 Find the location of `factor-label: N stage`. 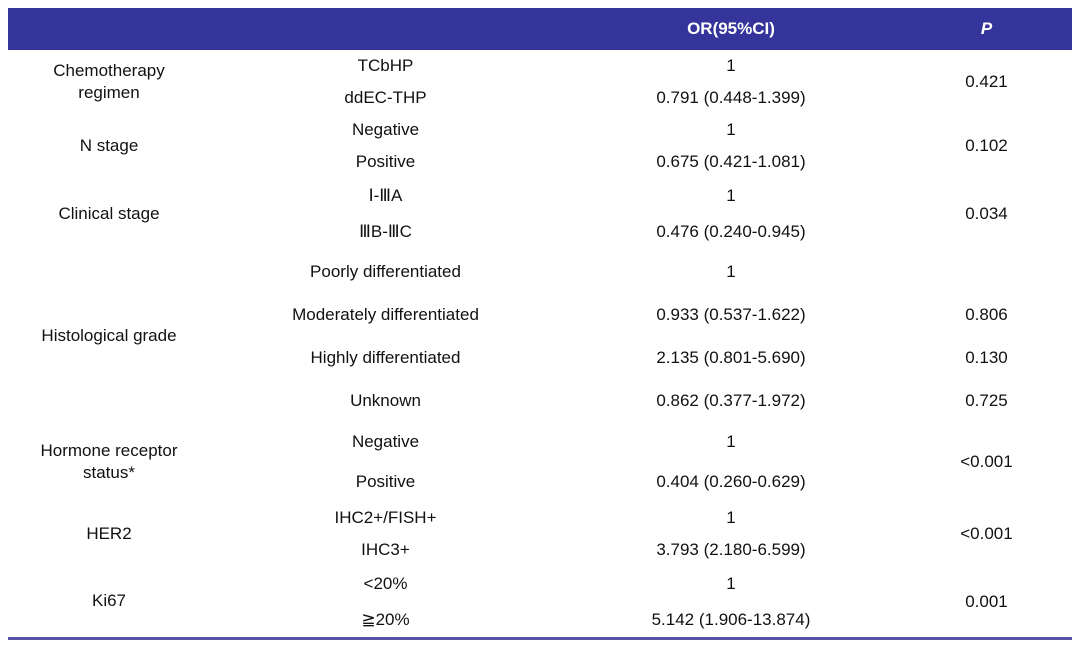

factor-label: N stage is located at coordinates (109, 145).